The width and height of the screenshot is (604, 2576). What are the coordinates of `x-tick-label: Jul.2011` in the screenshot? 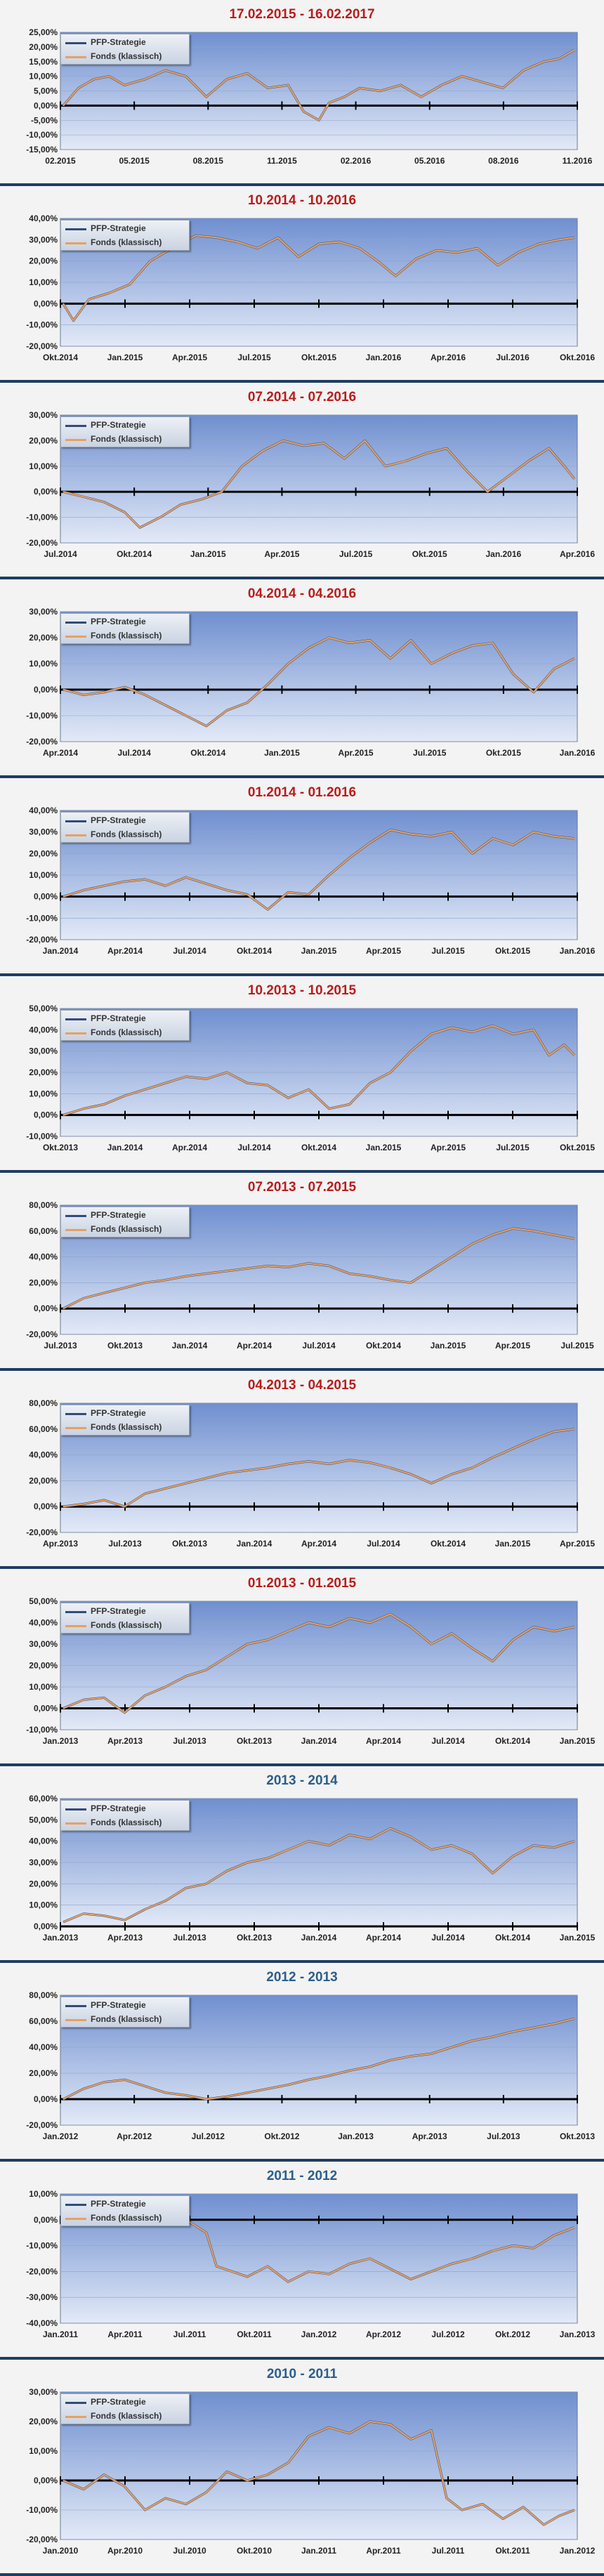 It's located at (189, 2334).